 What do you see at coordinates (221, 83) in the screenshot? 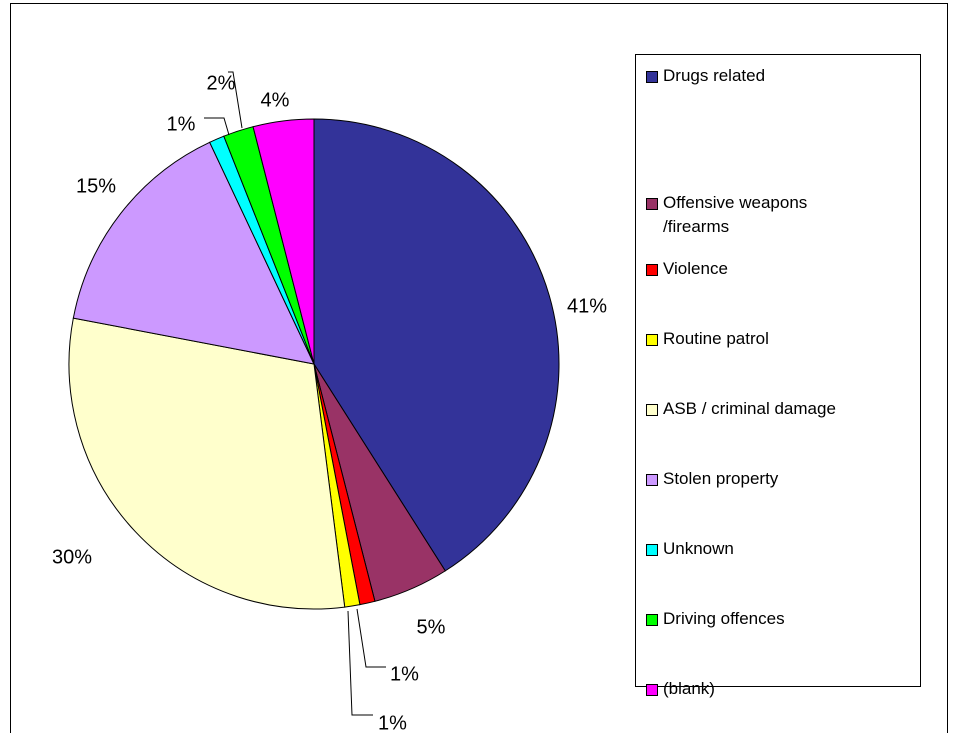
I see `data-label: 2%` at bounding box center [221, 83].